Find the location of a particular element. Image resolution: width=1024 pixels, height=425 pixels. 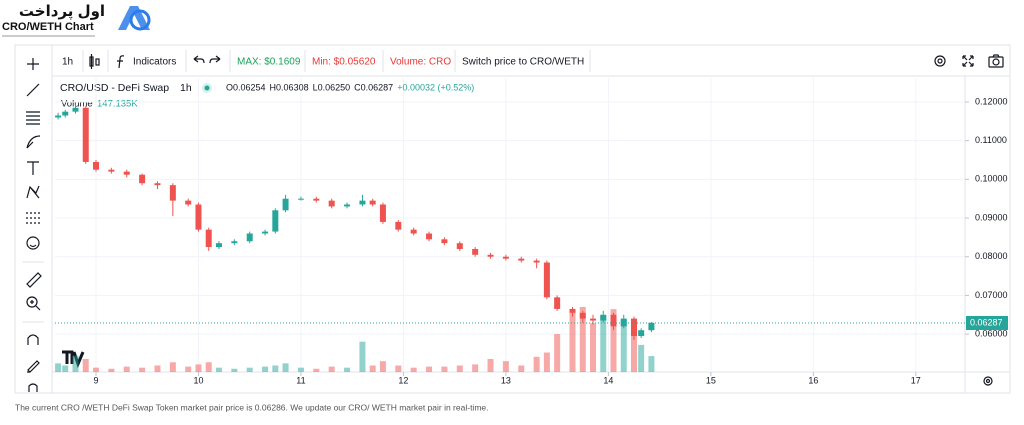

snapshot-icon is located at coordinates (996, 61).